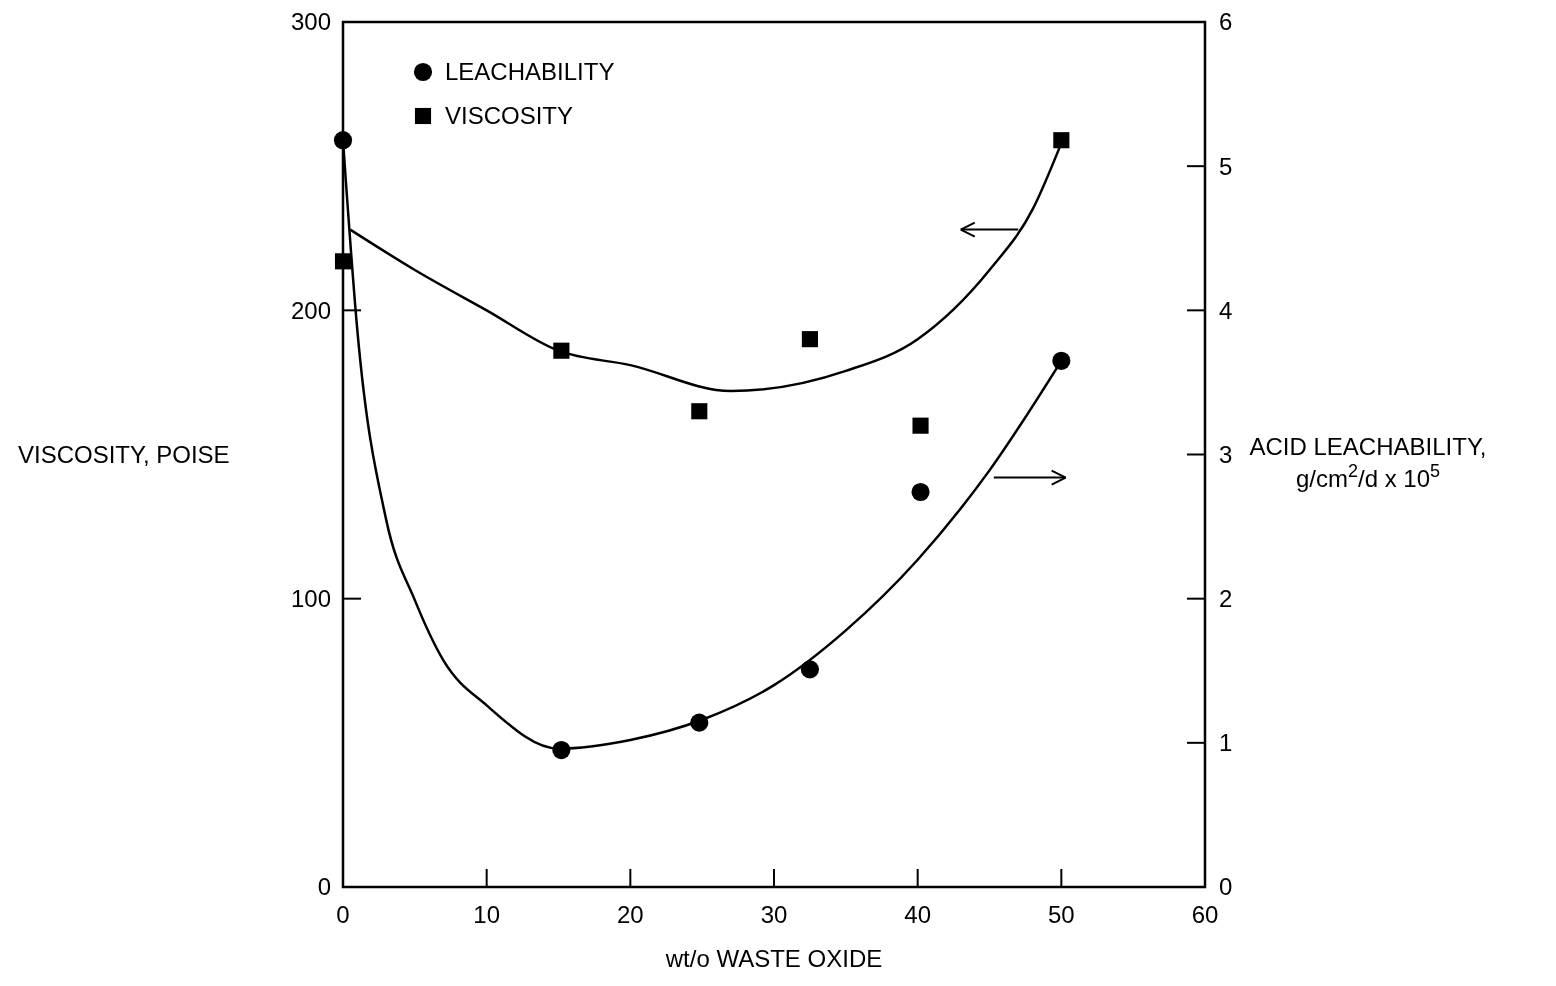 The image size is (1556, 986). I want to click on x-tick-label: 40, so click(918, 914).